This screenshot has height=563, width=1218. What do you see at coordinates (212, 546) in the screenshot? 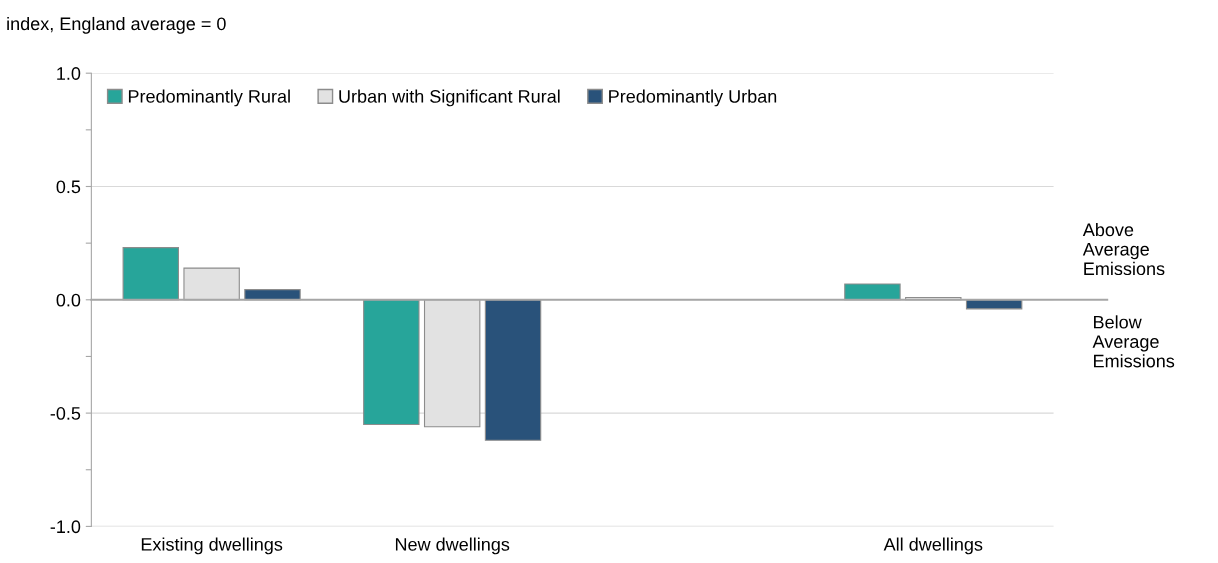
I see `x-tick-label: Existing dwellings` at bounding box center [212, 546].